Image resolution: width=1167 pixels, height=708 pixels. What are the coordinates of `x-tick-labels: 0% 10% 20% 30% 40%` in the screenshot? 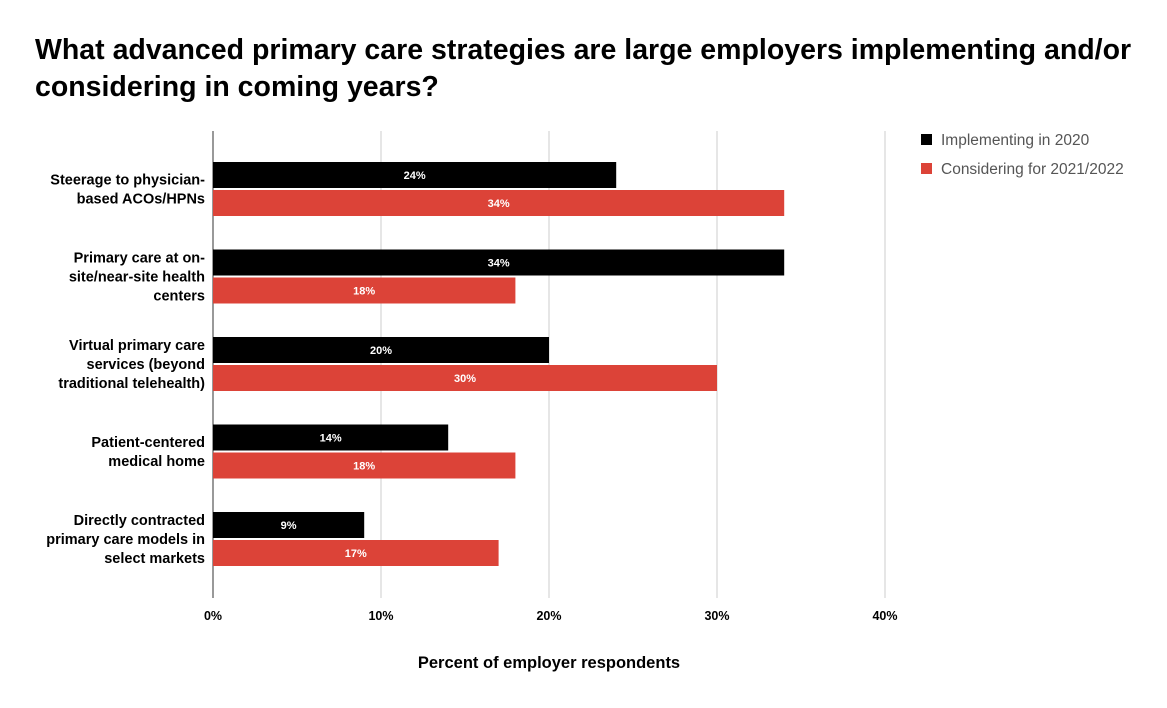 It's located at (551, 616).